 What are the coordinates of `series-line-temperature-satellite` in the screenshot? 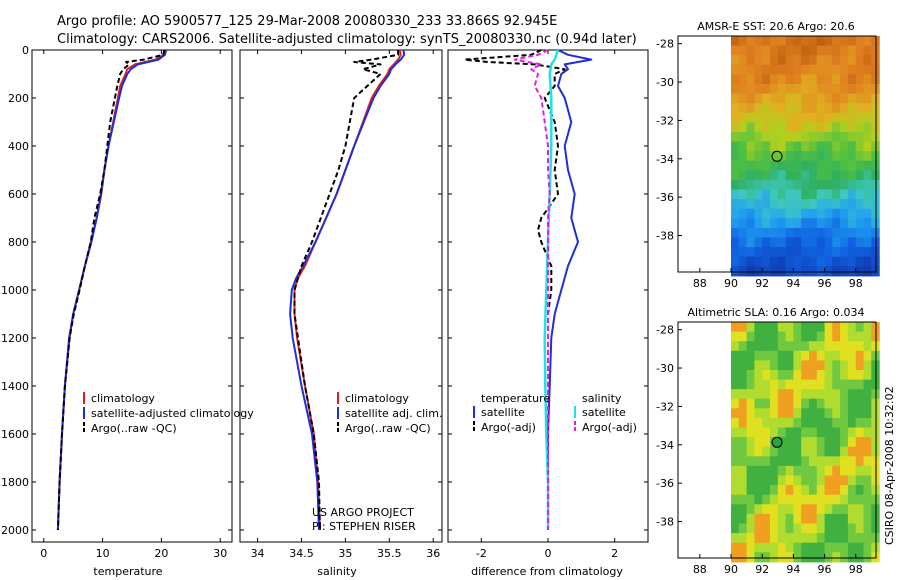 It's located at (570, 289).